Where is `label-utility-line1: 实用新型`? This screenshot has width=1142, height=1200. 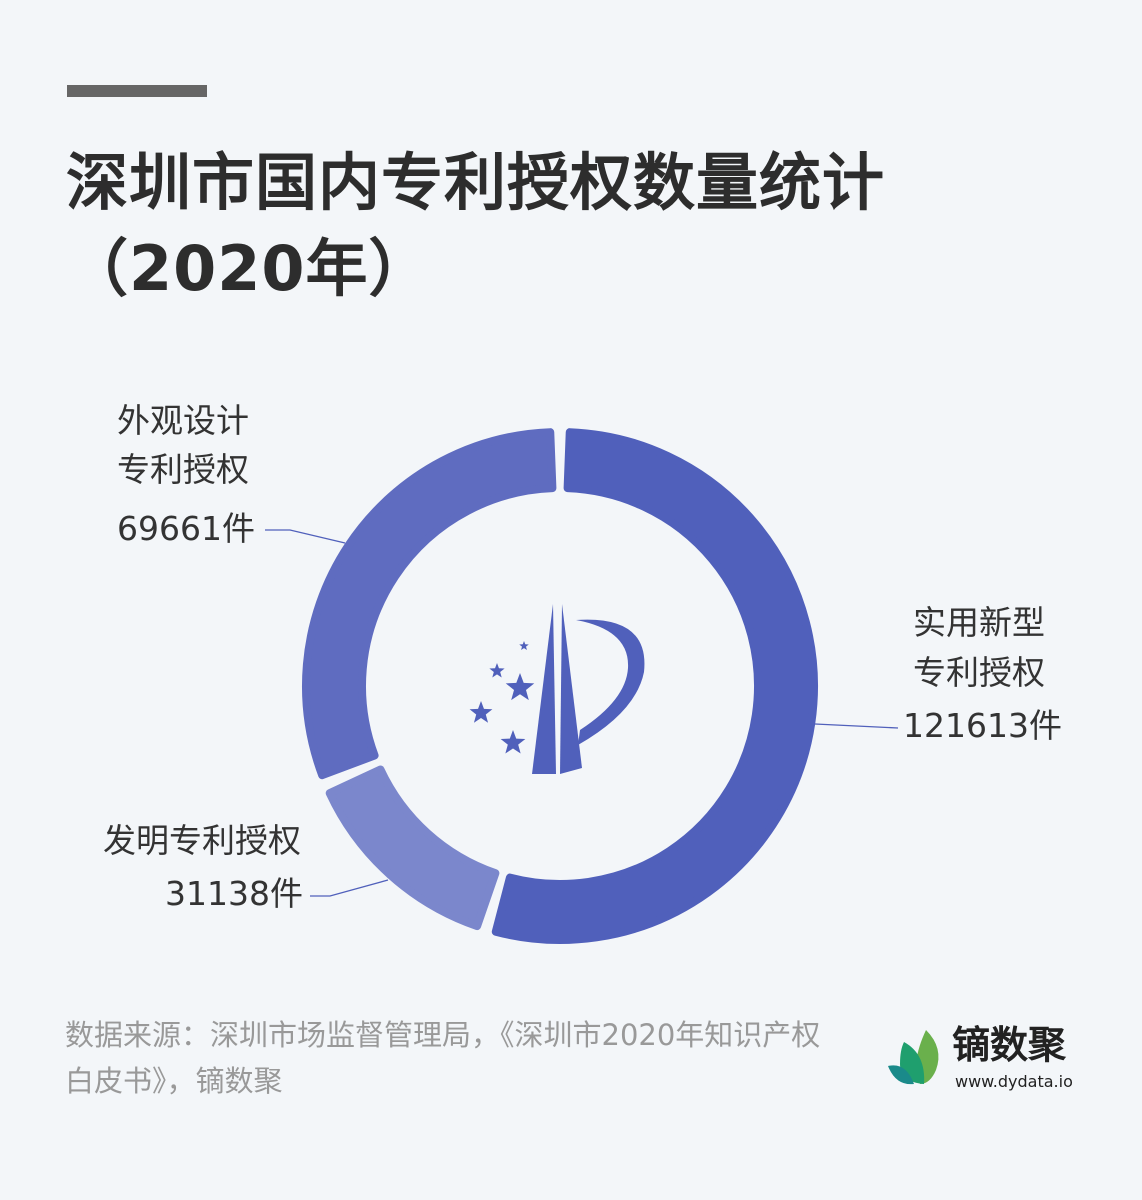 label-utility-line1: 实用新型 is located at coordinates (979, 622).